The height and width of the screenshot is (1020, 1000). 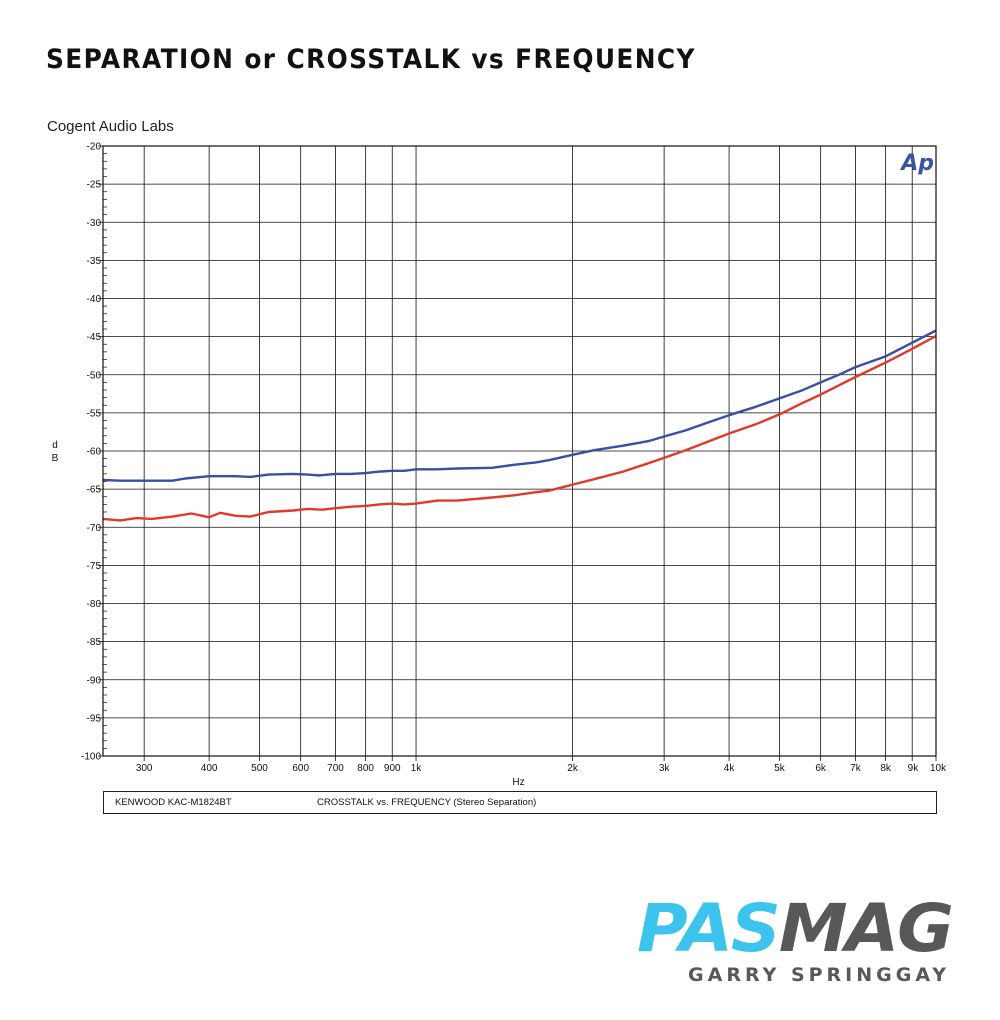 I want to click on x-tick-label: 700, so click(x=335, y=768).